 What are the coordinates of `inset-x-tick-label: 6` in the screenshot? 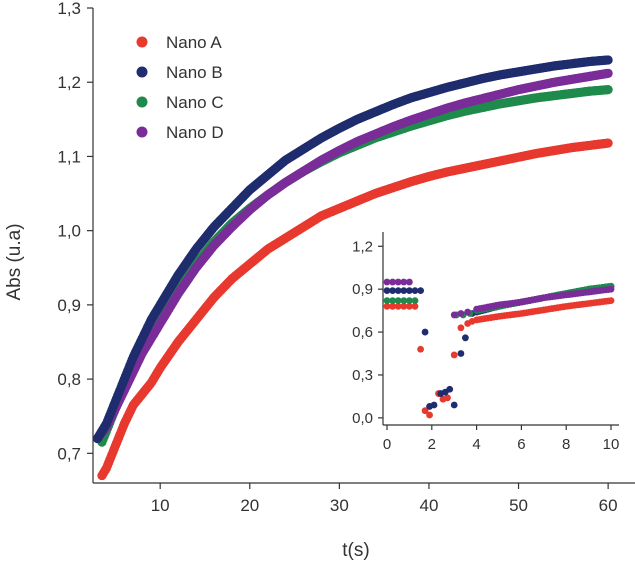 It's located at (521, 444).